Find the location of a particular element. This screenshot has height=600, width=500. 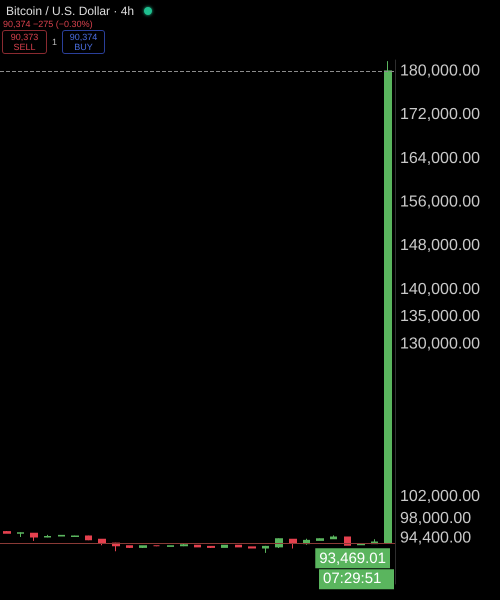

y-tick-label: 156,000.00 is located at coordinates (440, 201).